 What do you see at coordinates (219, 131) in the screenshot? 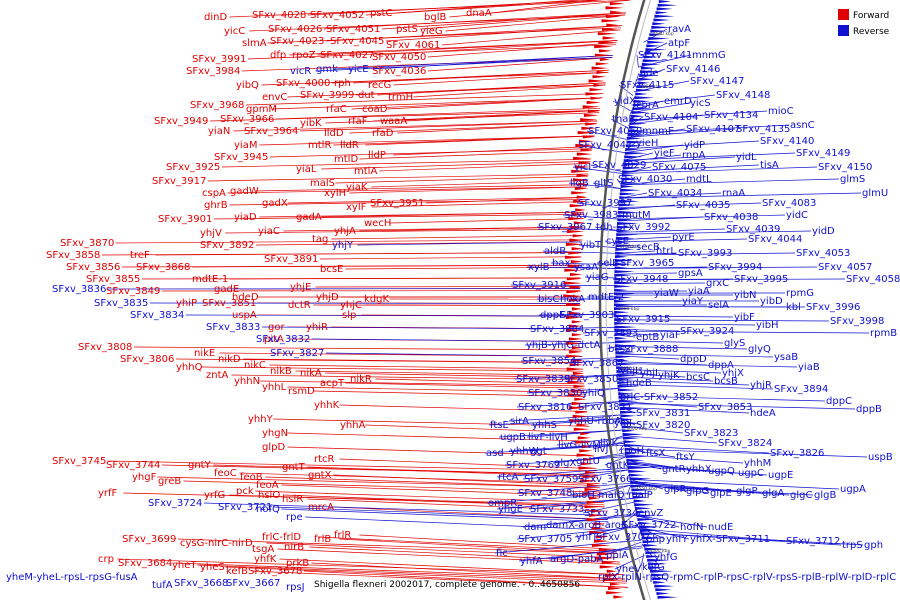
I see `forward-gene-label: yiaN` at bounding box center [219, 131].